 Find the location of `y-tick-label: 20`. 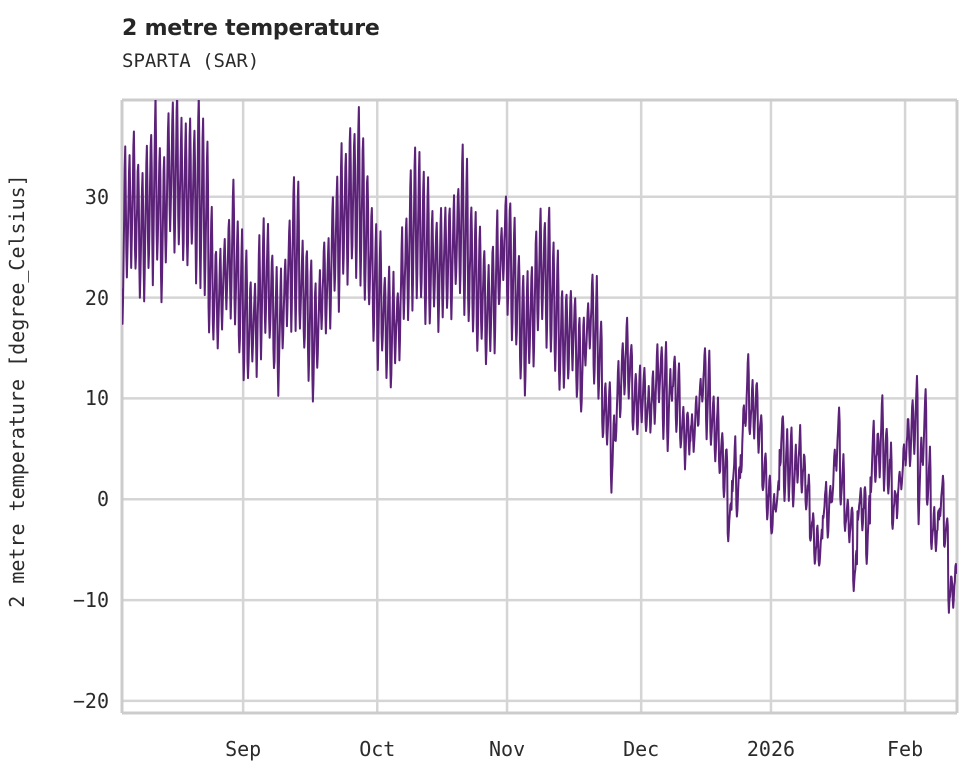

y-tick-label: 20 is located at coordinates (96, 297).